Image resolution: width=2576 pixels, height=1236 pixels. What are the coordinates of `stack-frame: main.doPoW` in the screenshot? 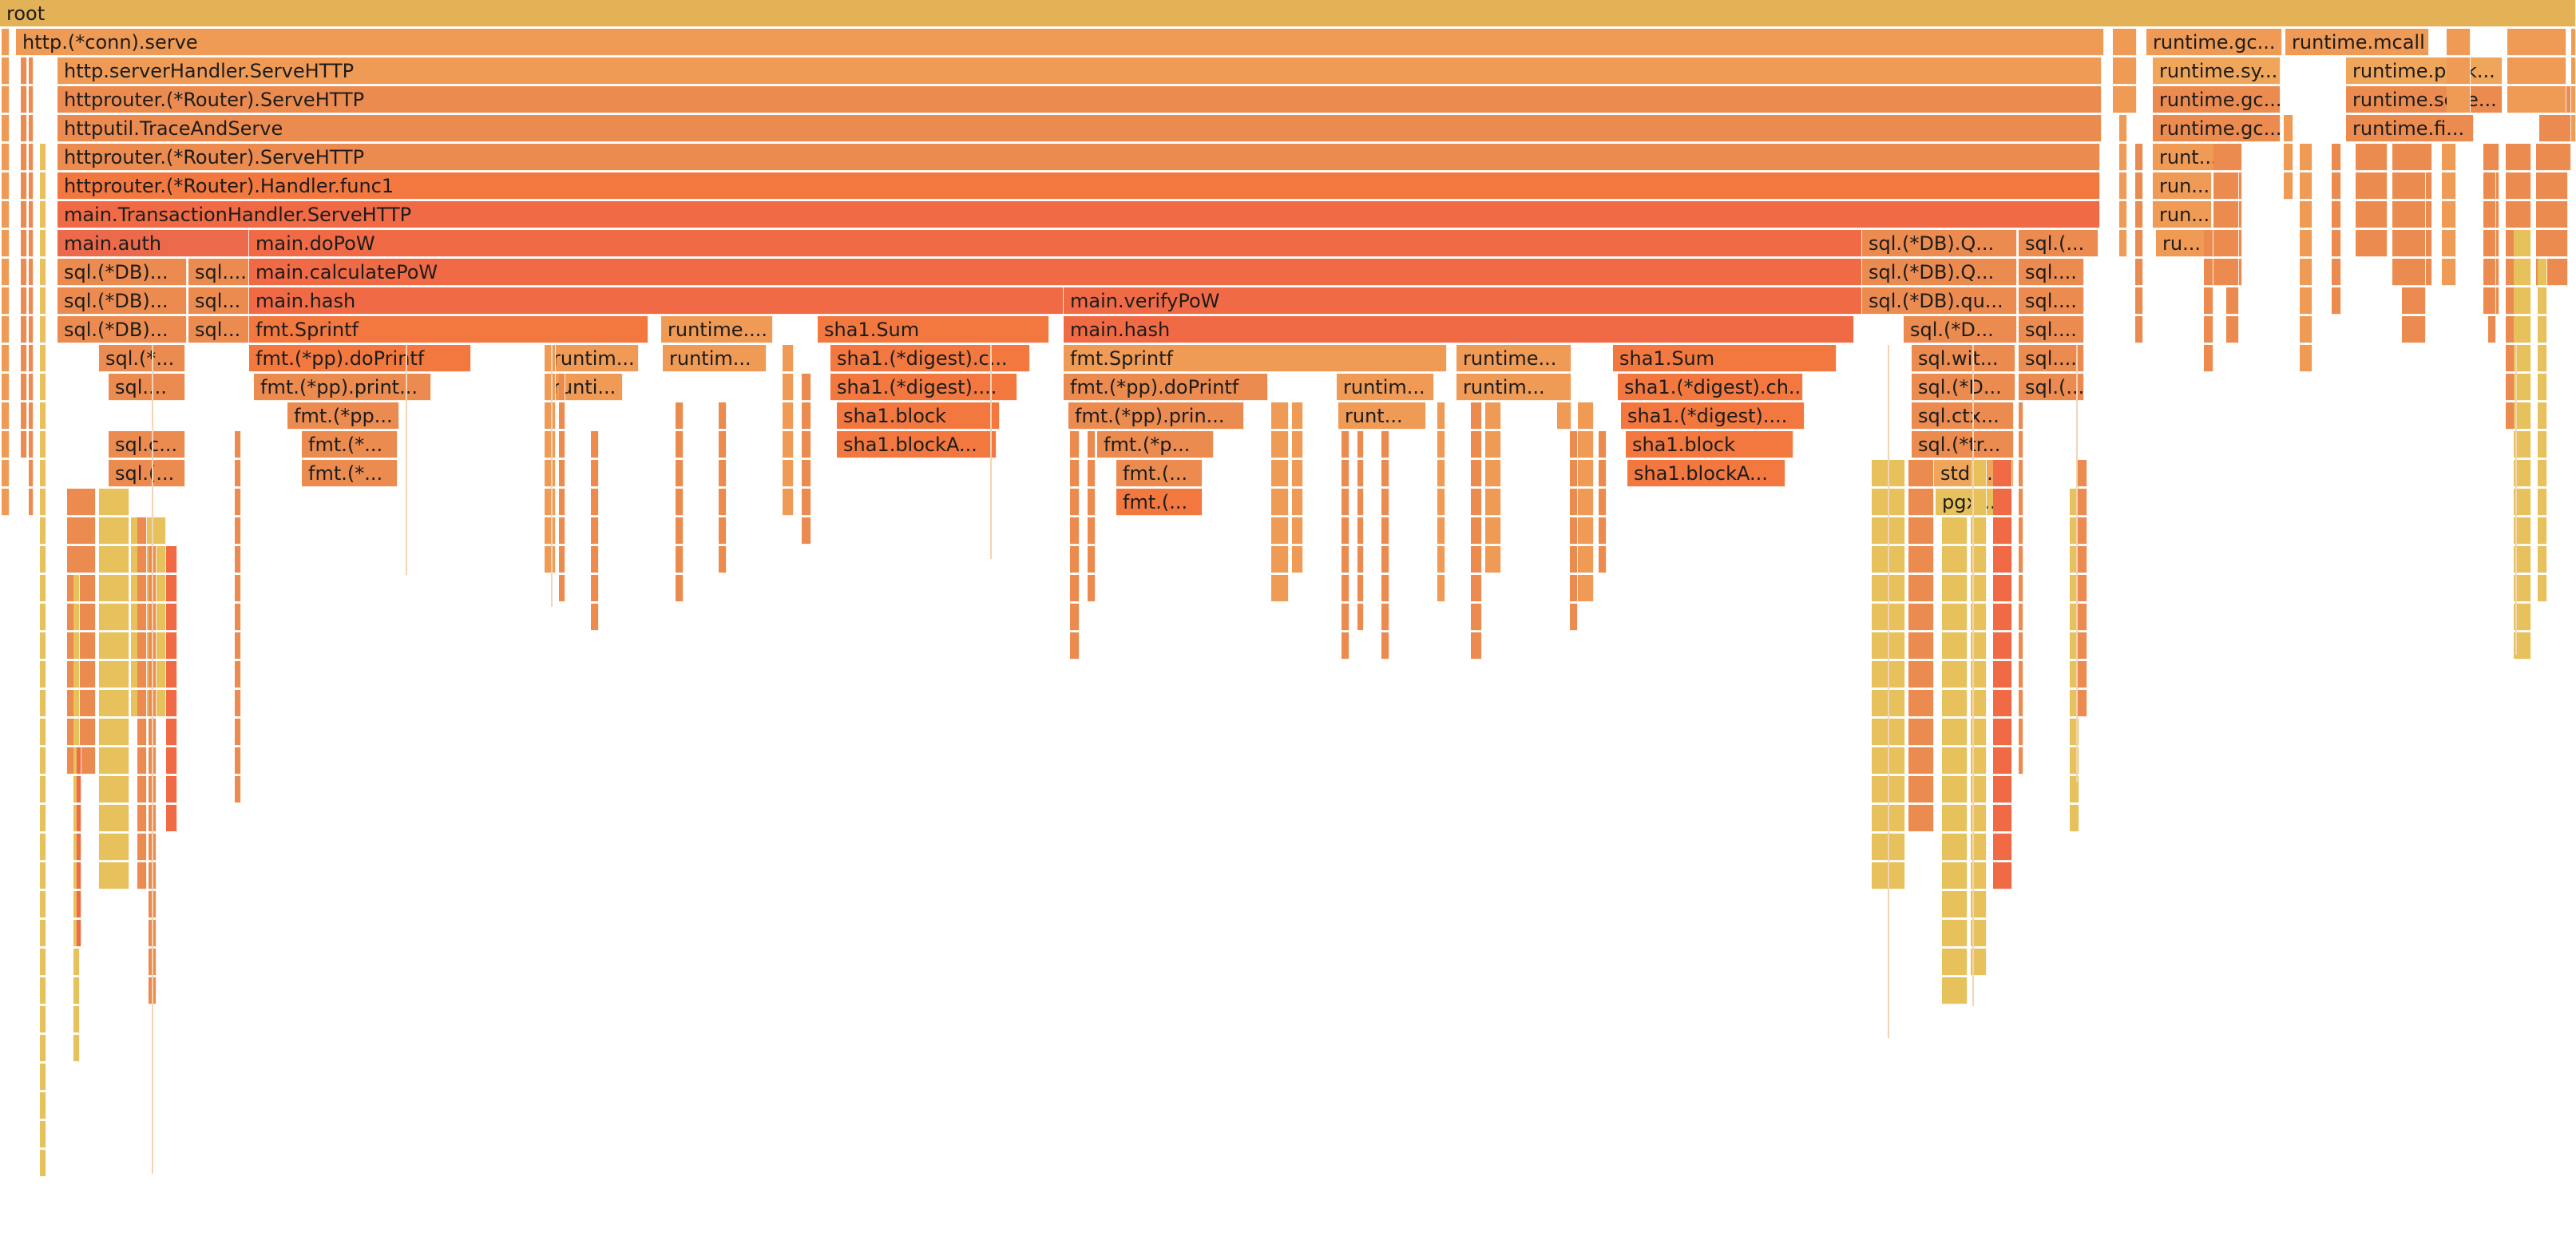 It's located at (1055, 244).